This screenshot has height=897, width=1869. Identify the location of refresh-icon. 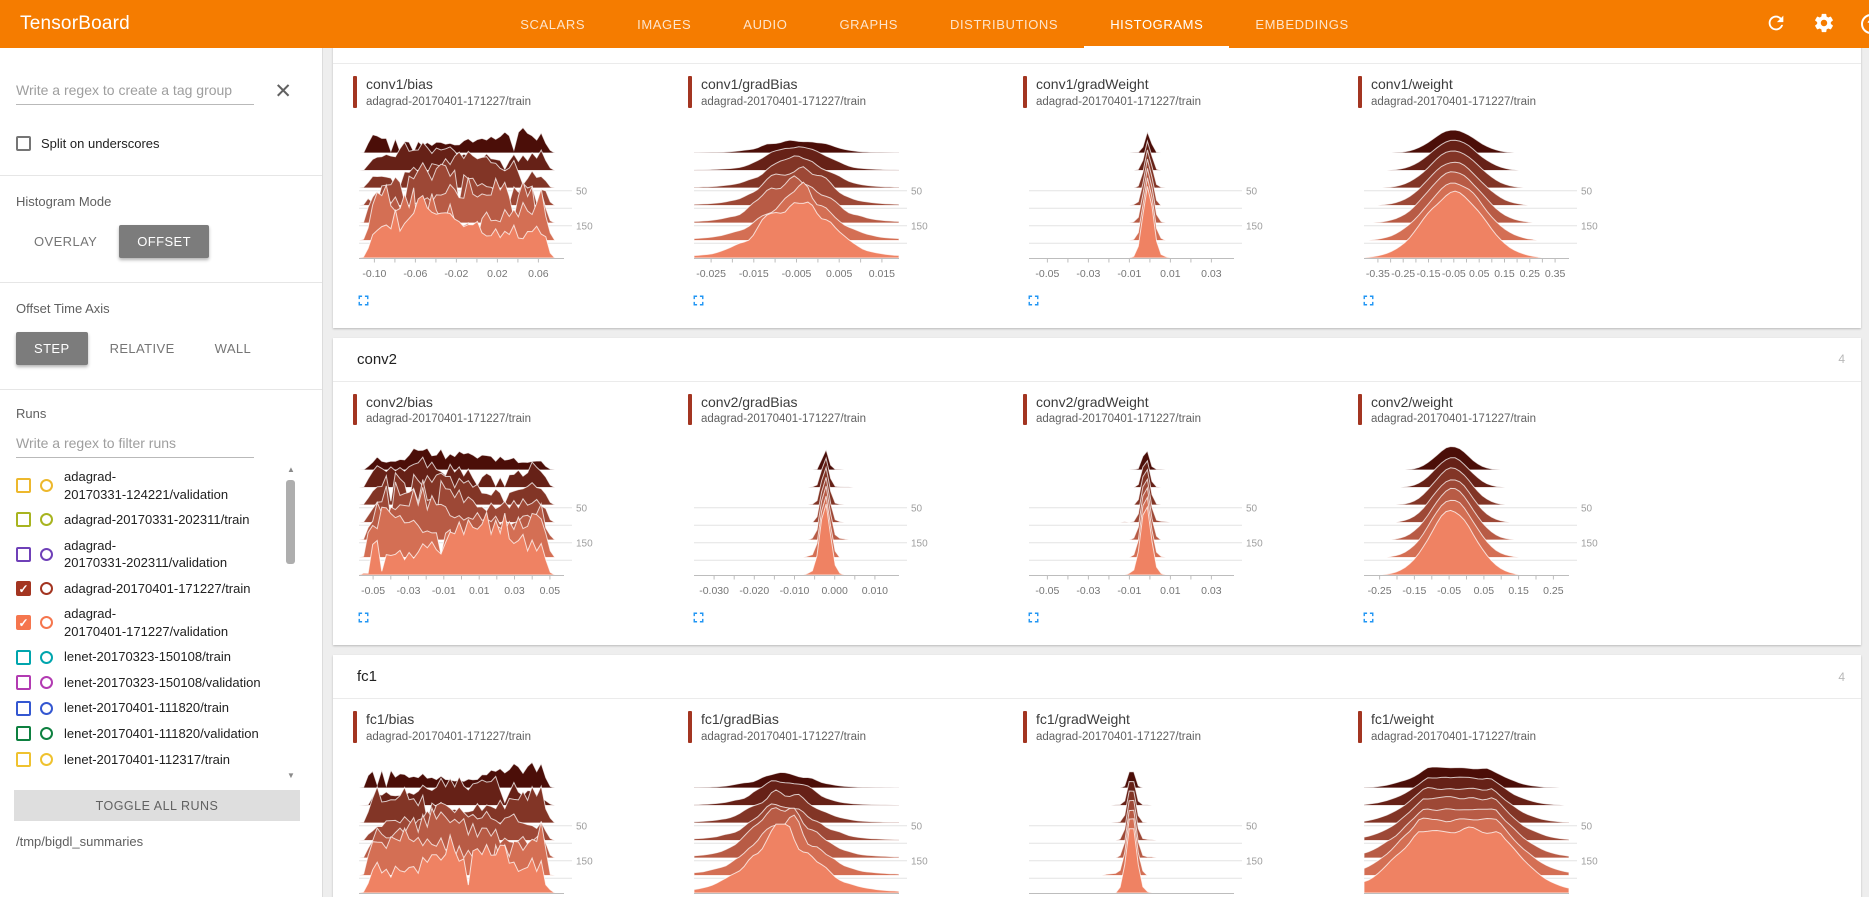
(1777, 24).